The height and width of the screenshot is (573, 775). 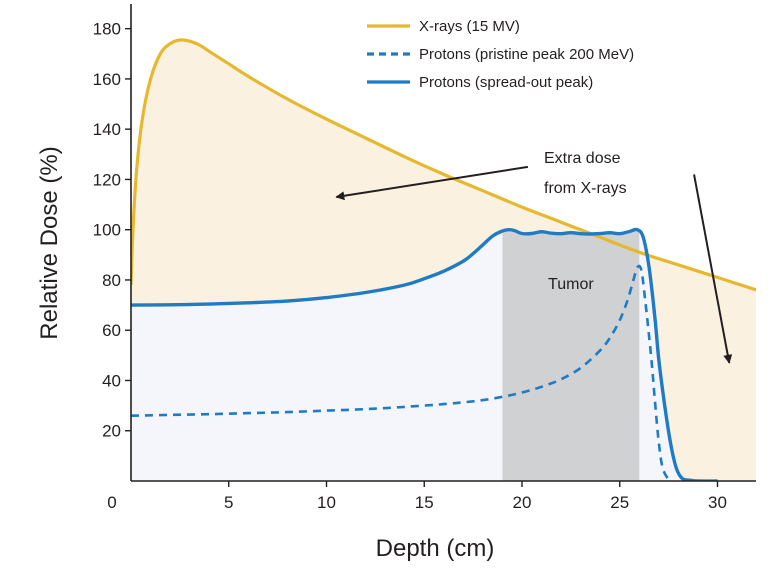 I want to click on y-ticks: 20 40 60 80 100 120 140 160 180, so click(x=112, y=230).